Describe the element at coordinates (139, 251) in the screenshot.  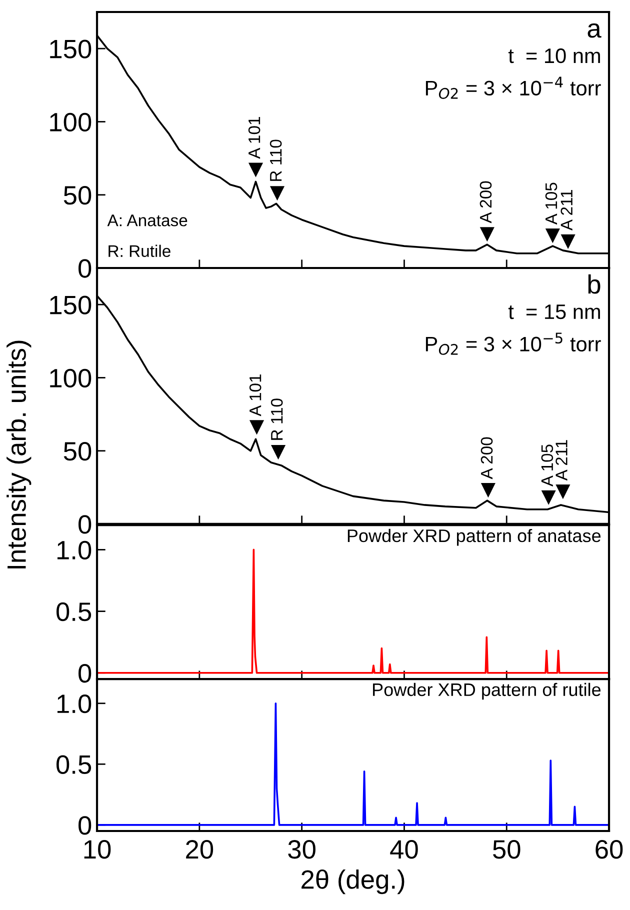
I see `annotation: R: Rutile` at that location.